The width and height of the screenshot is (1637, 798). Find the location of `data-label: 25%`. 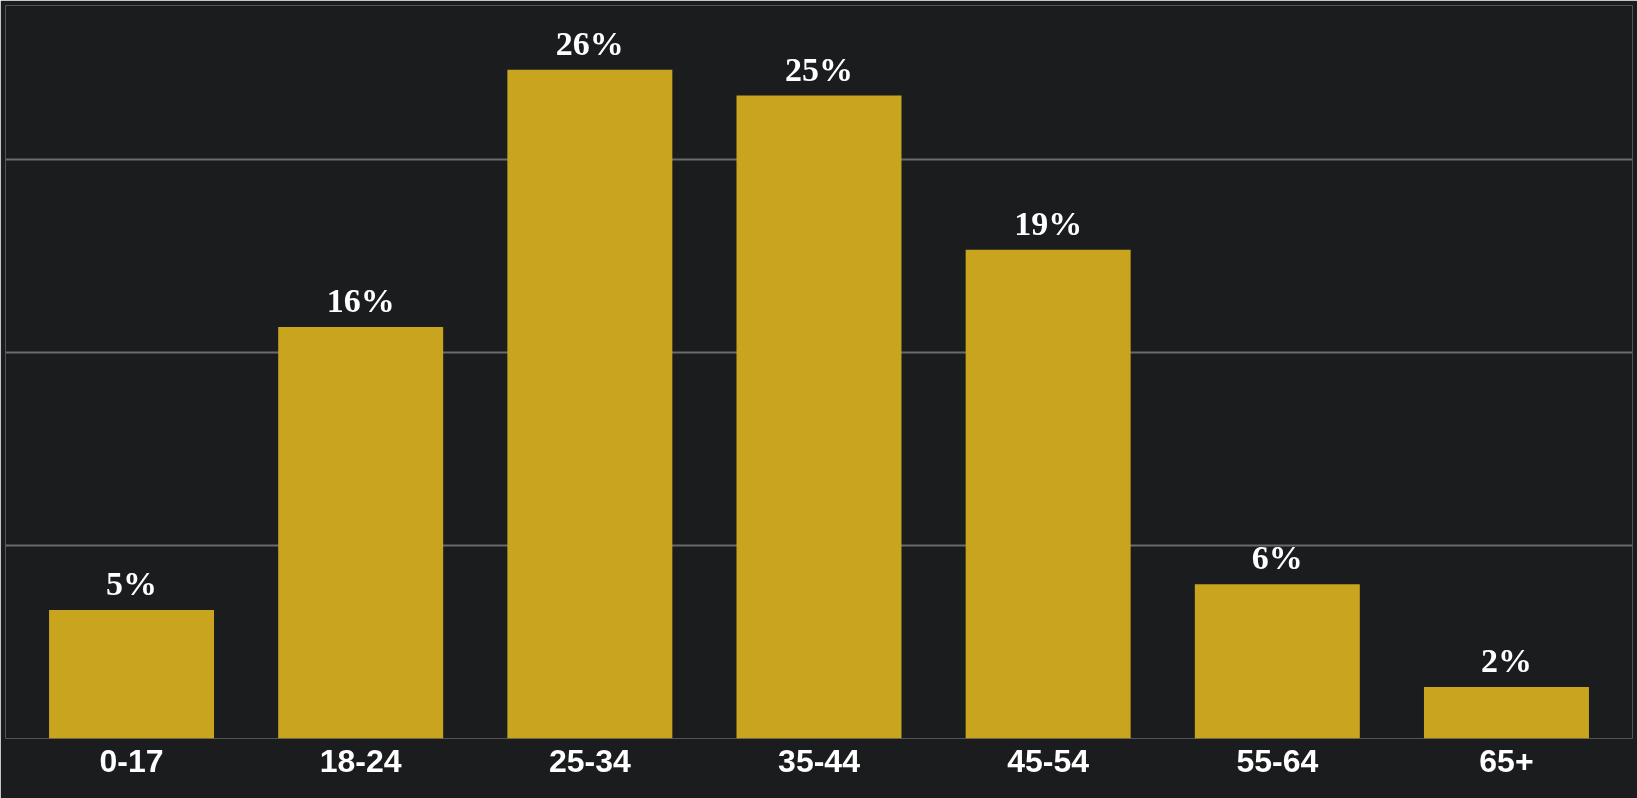

data-label: 25% is located at coordinates (819, 69).